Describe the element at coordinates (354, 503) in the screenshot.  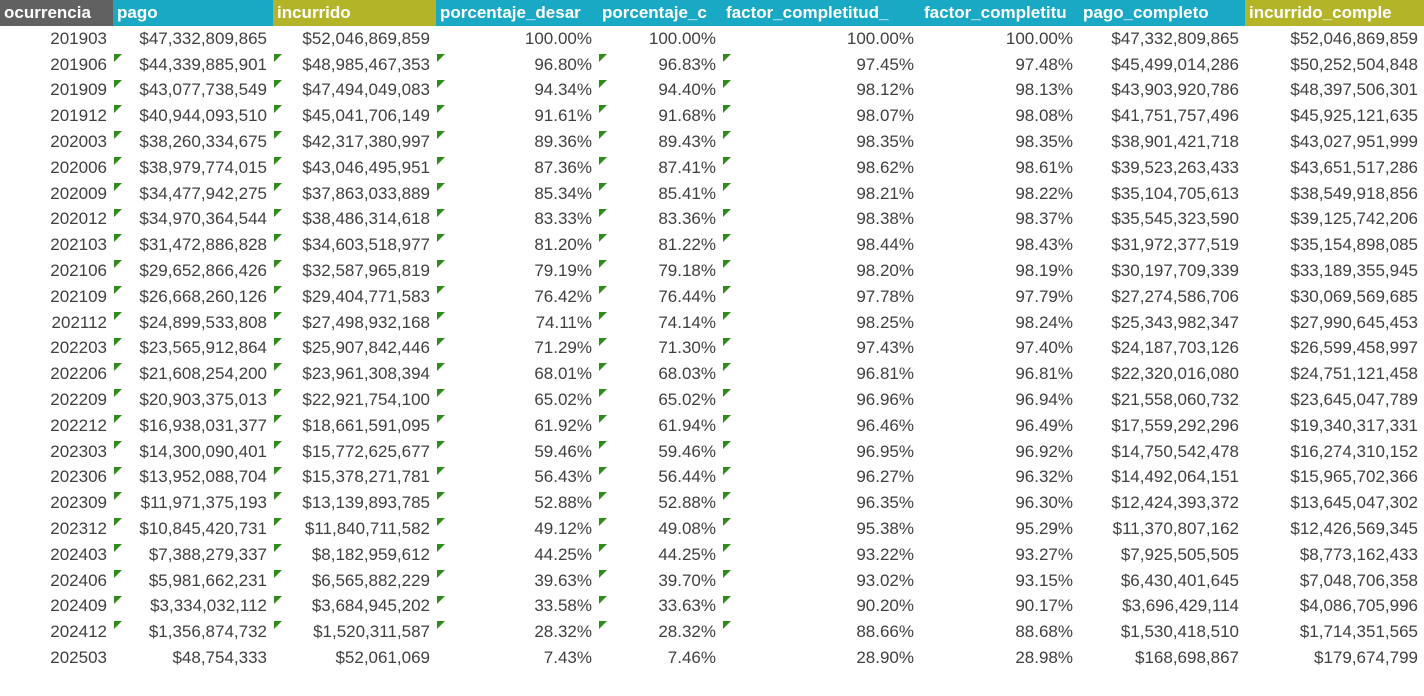
I see `table-cell-flagged: $13,139,893,785` at that location.